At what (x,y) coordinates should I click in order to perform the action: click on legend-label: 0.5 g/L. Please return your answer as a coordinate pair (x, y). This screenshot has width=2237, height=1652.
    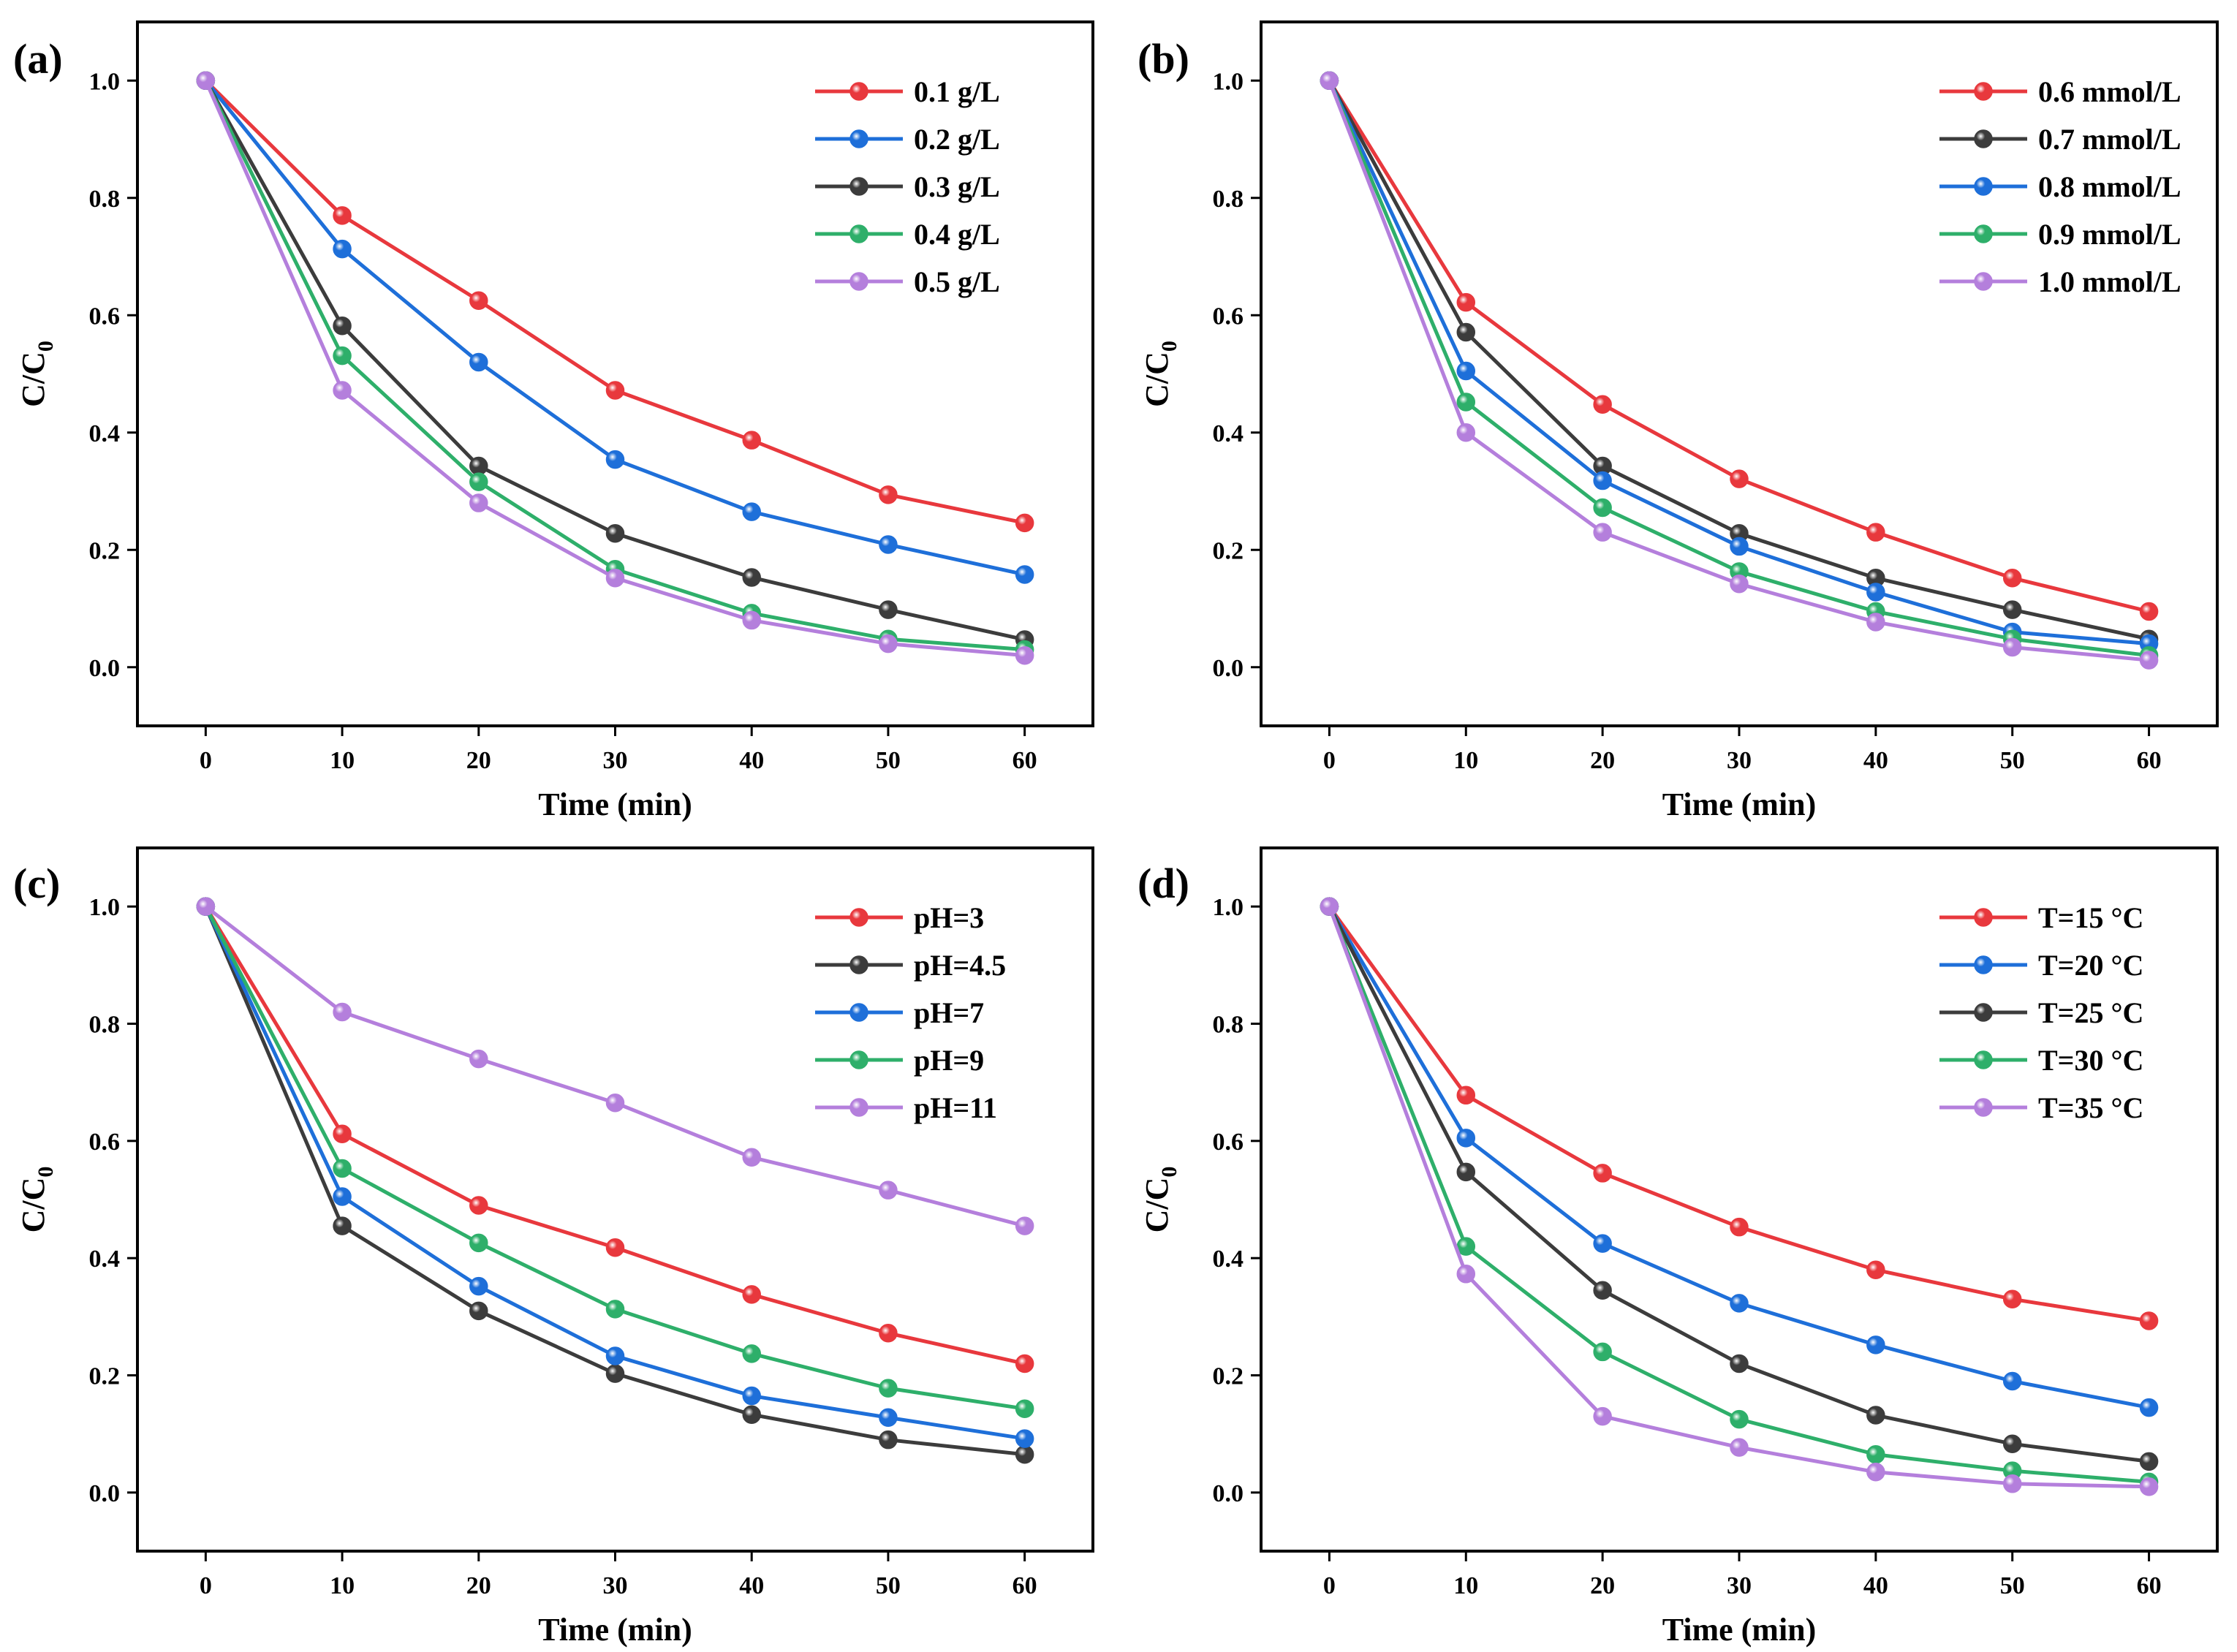
    Looking at the image, I should click on (957, 282).